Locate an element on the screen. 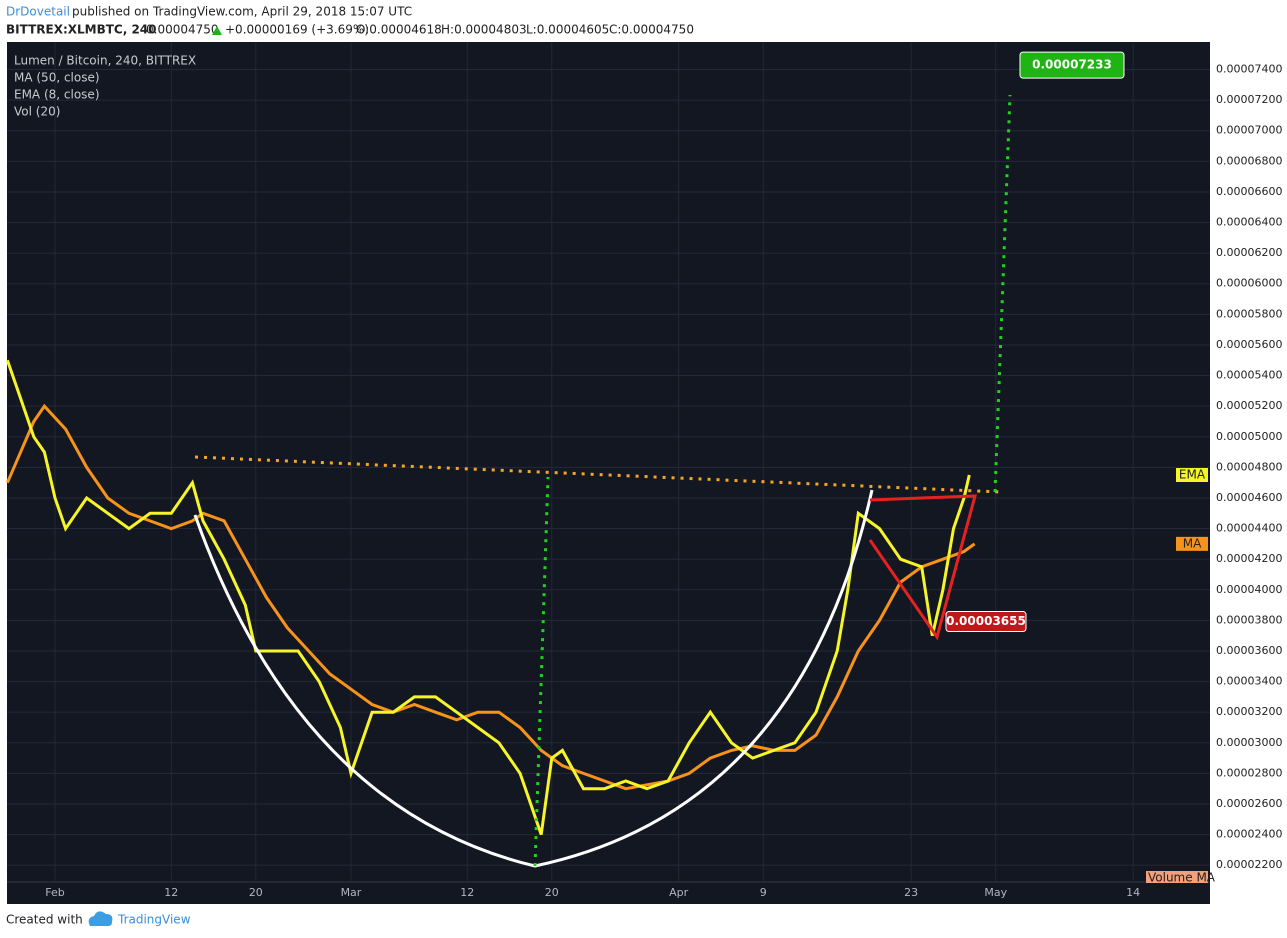  legend-vol: Vol (20) is located at coordinates (37, 112).